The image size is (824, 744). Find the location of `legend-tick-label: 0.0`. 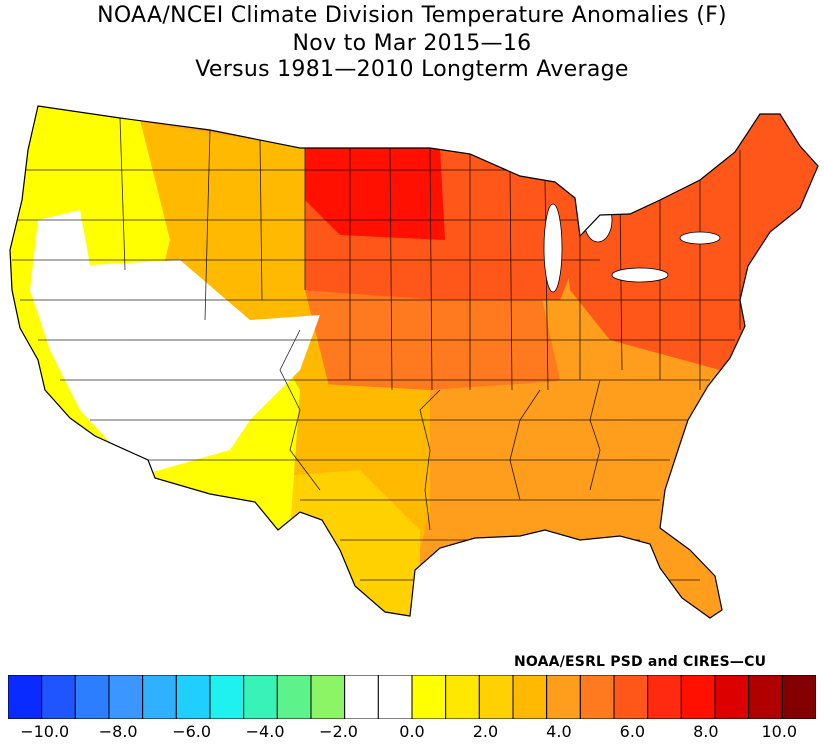

legend-tick-label: 0.0 is located at coordinates (412, 731).